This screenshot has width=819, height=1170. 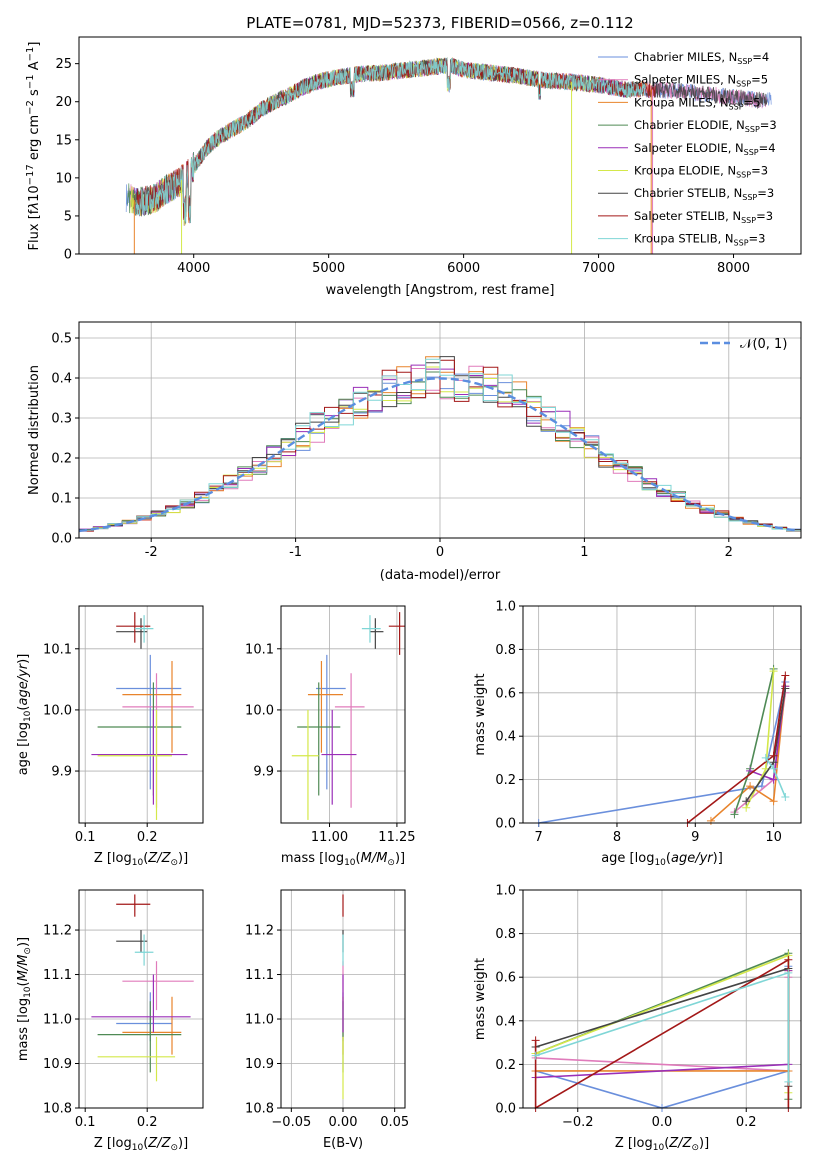 What do you see at coordinates (748, 754) in the screenshot?
I see `series-line` at bounding box center [748, 754].